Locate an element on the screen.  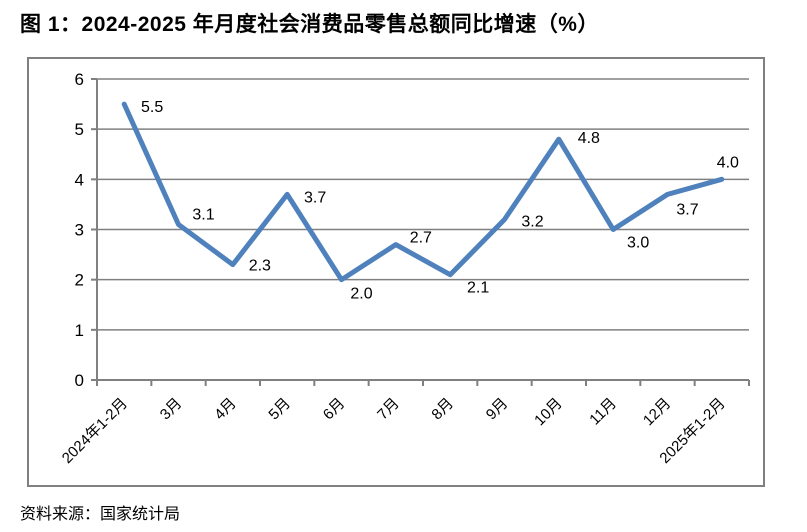
svg-text: 3.2 is located at coordinates (532, 221).